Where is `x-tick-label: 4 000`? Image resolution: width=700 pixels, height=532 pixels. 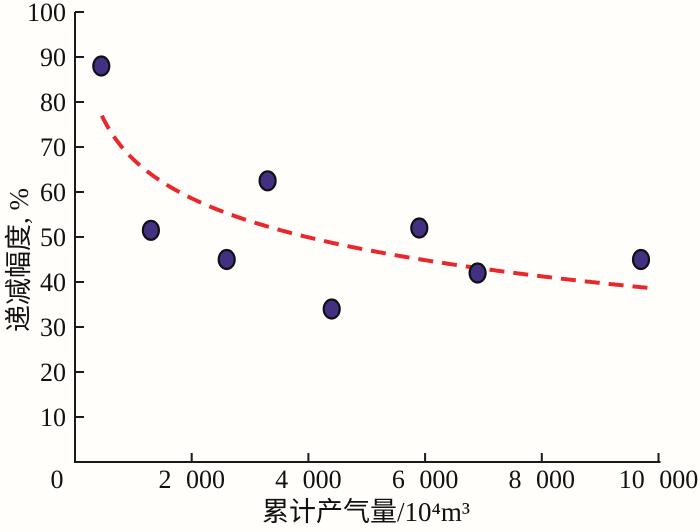
x-tick-label: 4 000 is located at coordinates (308, 479).